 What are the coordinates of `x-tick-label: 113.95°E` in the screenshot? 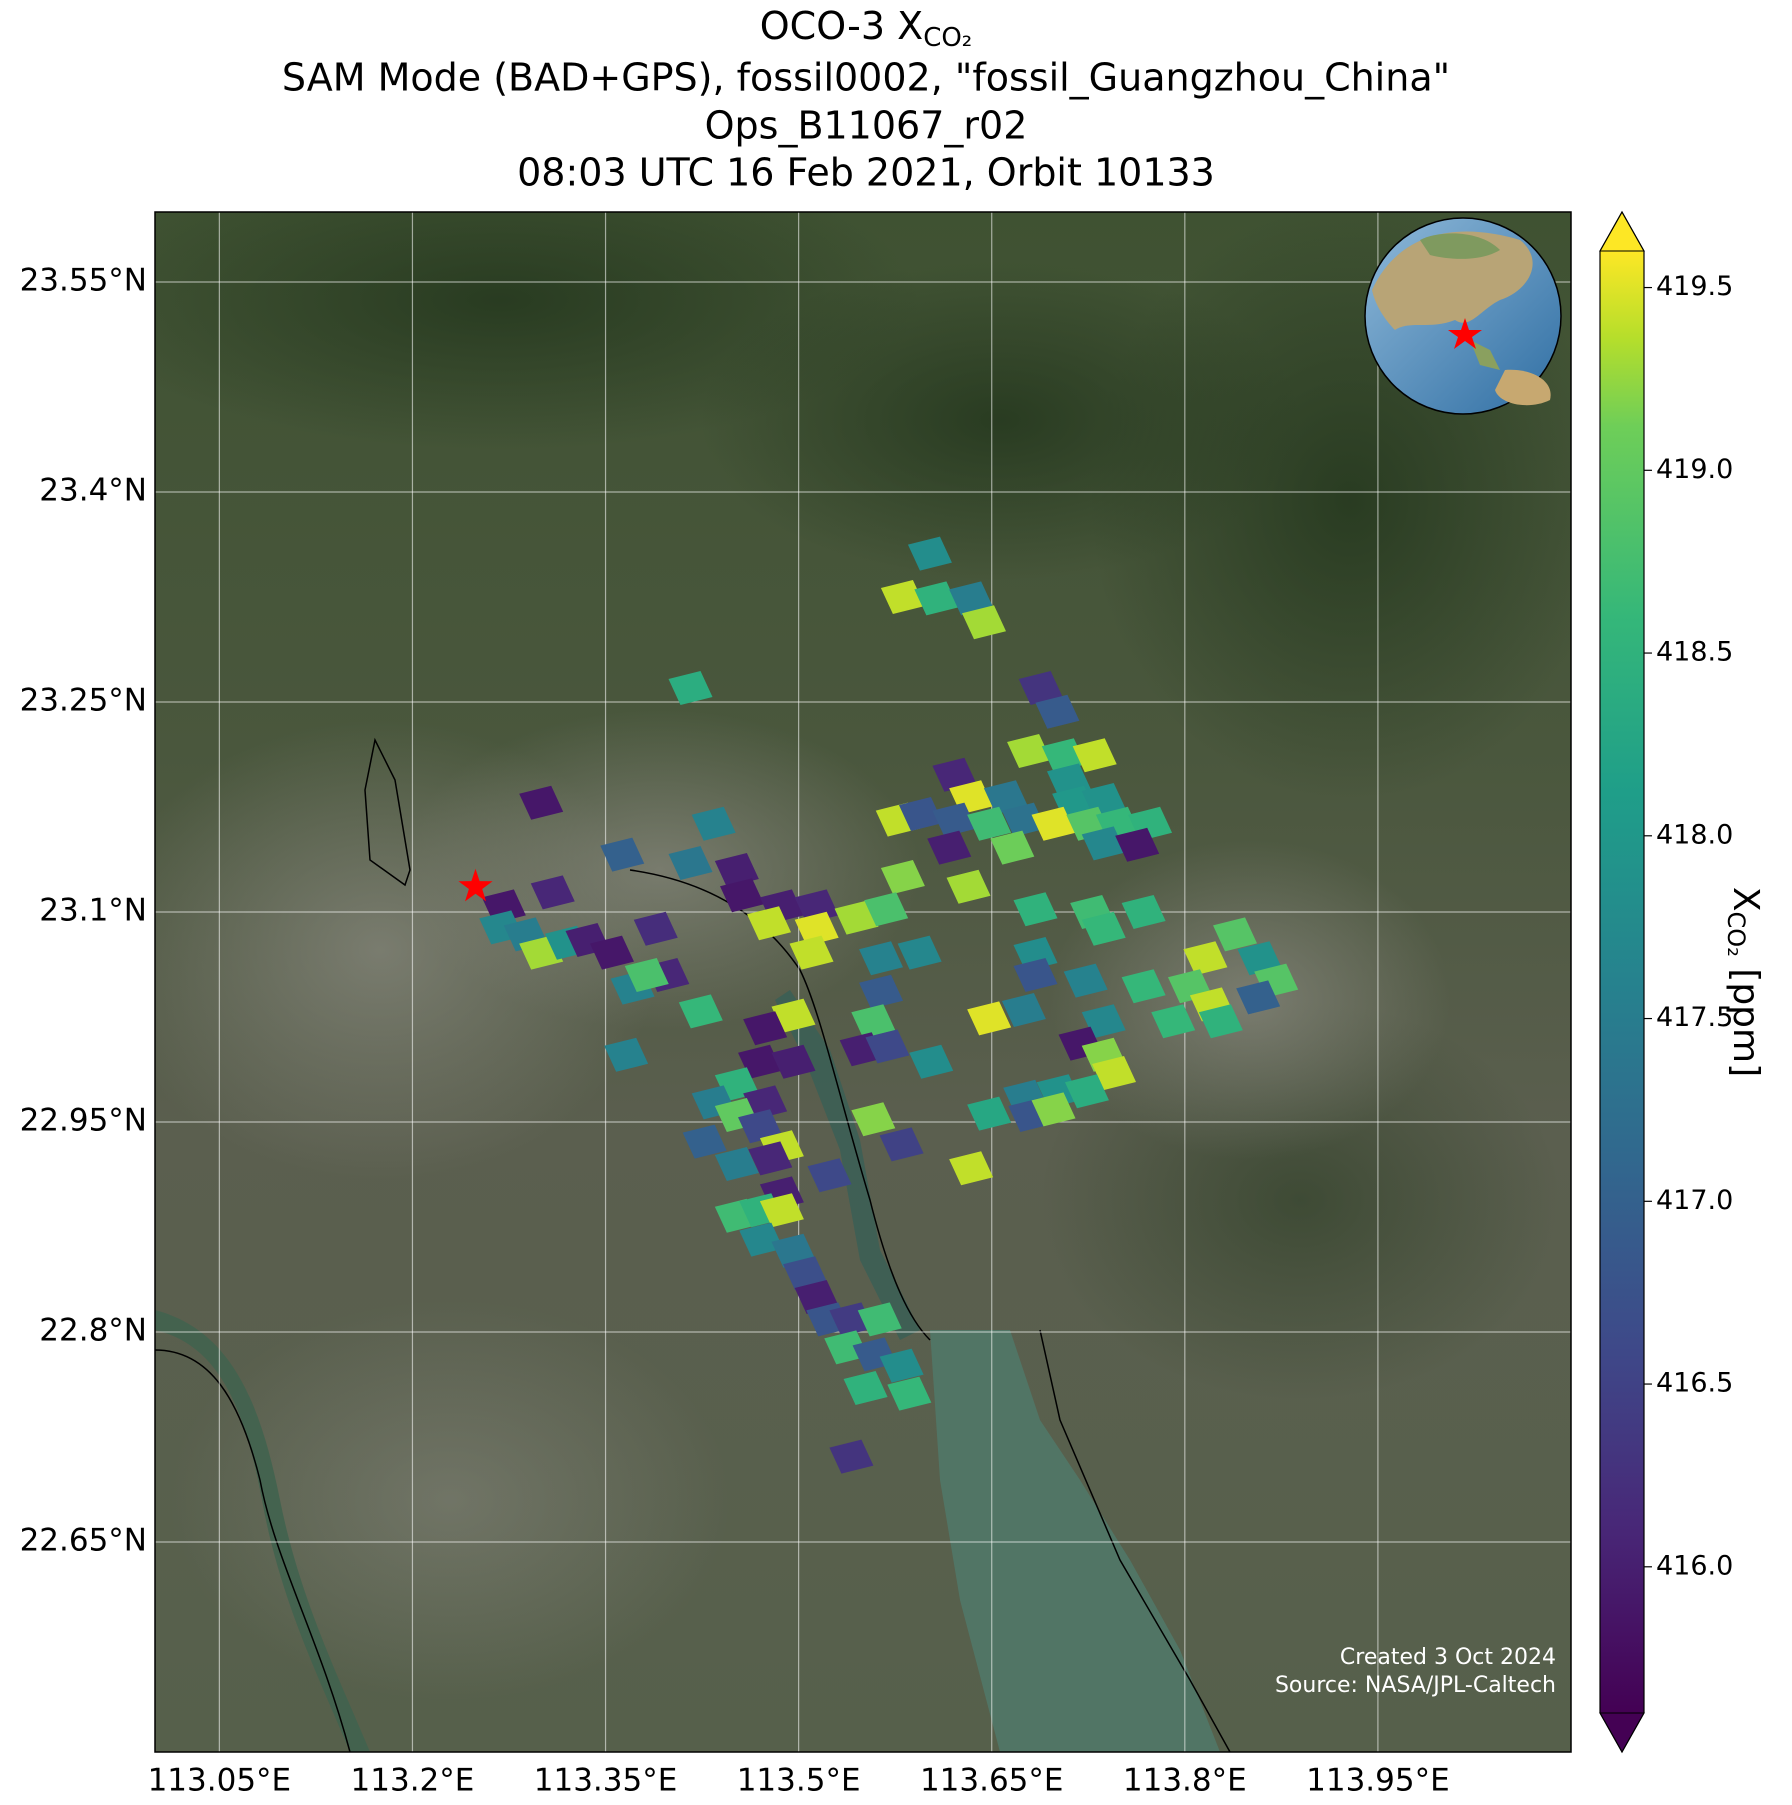 It's located at (1378, 1781).